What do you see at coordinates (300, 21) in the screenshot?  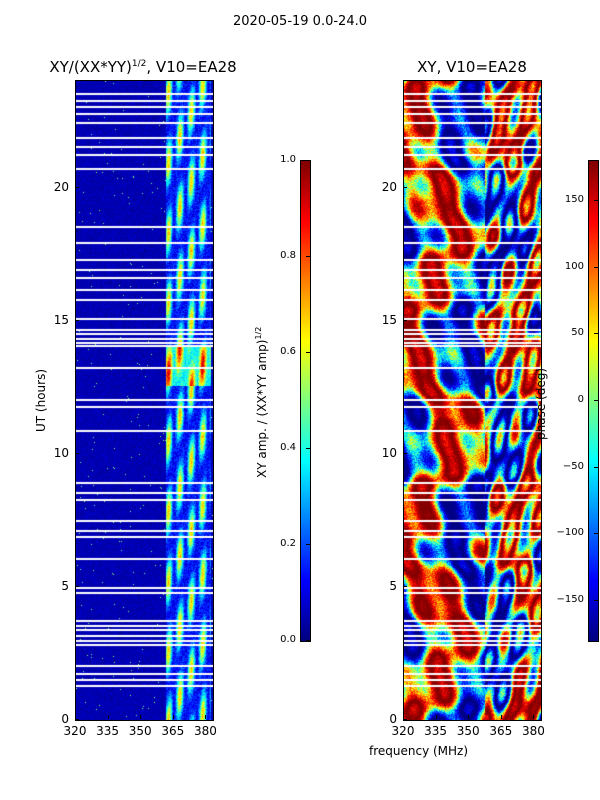 I see `figure-suptitle: 2020-05-19 0.0-24.0` at bounding box center [300, 21].